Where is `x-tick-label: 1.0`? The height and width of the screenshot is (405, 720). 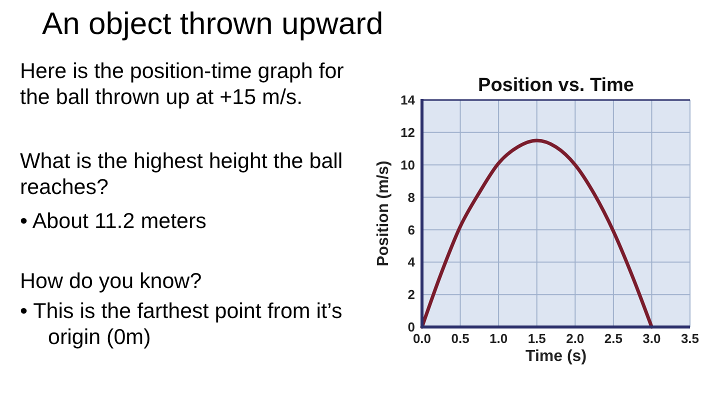 x-tick-label: 1.0 is located at coordinates (499, 338).